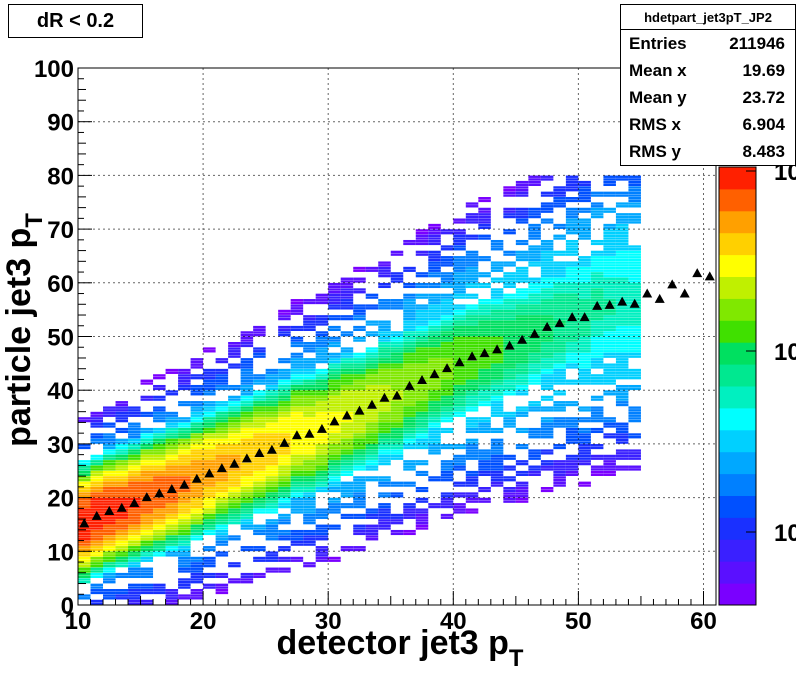 This screenshot has width=796, height=677. I want to click on profile-point, so click(472, 356).